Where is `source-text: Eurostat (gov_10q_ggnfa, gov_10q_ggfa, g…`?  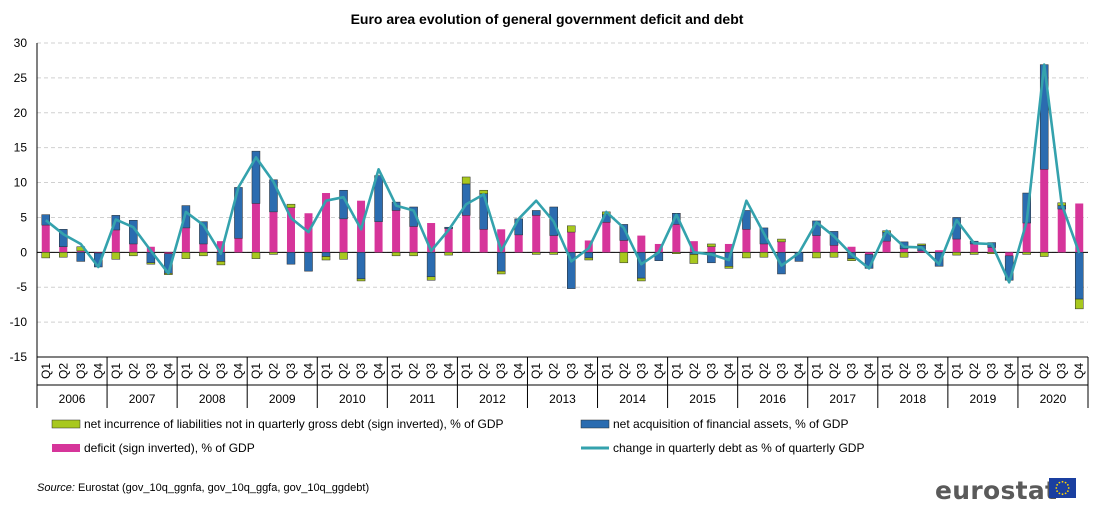 source-text: Eurostat (gov_10q_ggnfa, gov_10q_ggfa, g… is located at coordinates (222, 488).